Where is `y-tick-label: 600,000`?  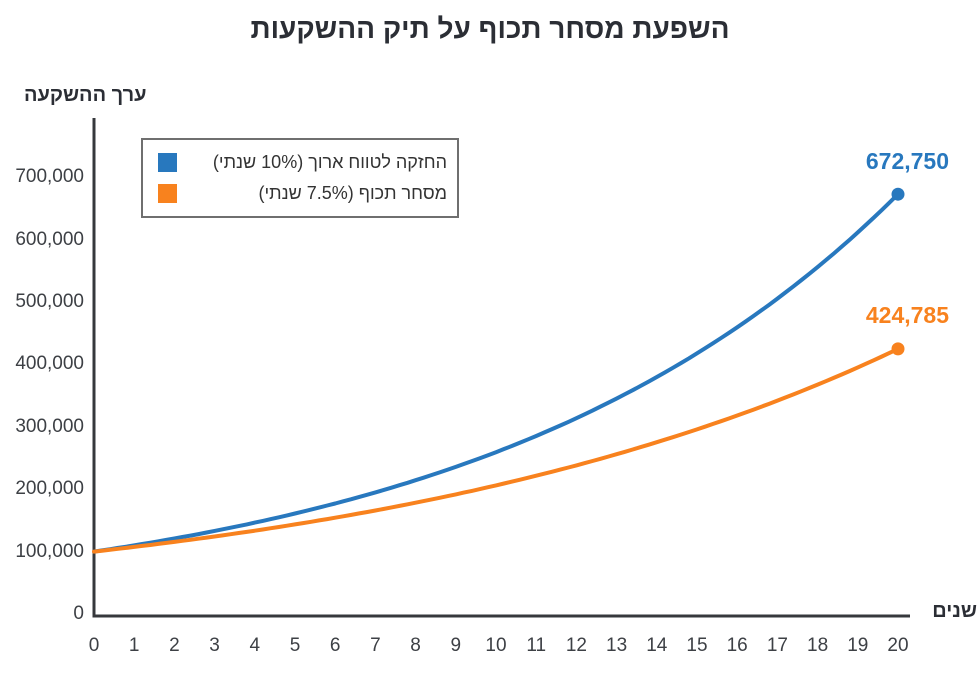
y-tick-label: 600,000 is located at coordinates (49, 239).